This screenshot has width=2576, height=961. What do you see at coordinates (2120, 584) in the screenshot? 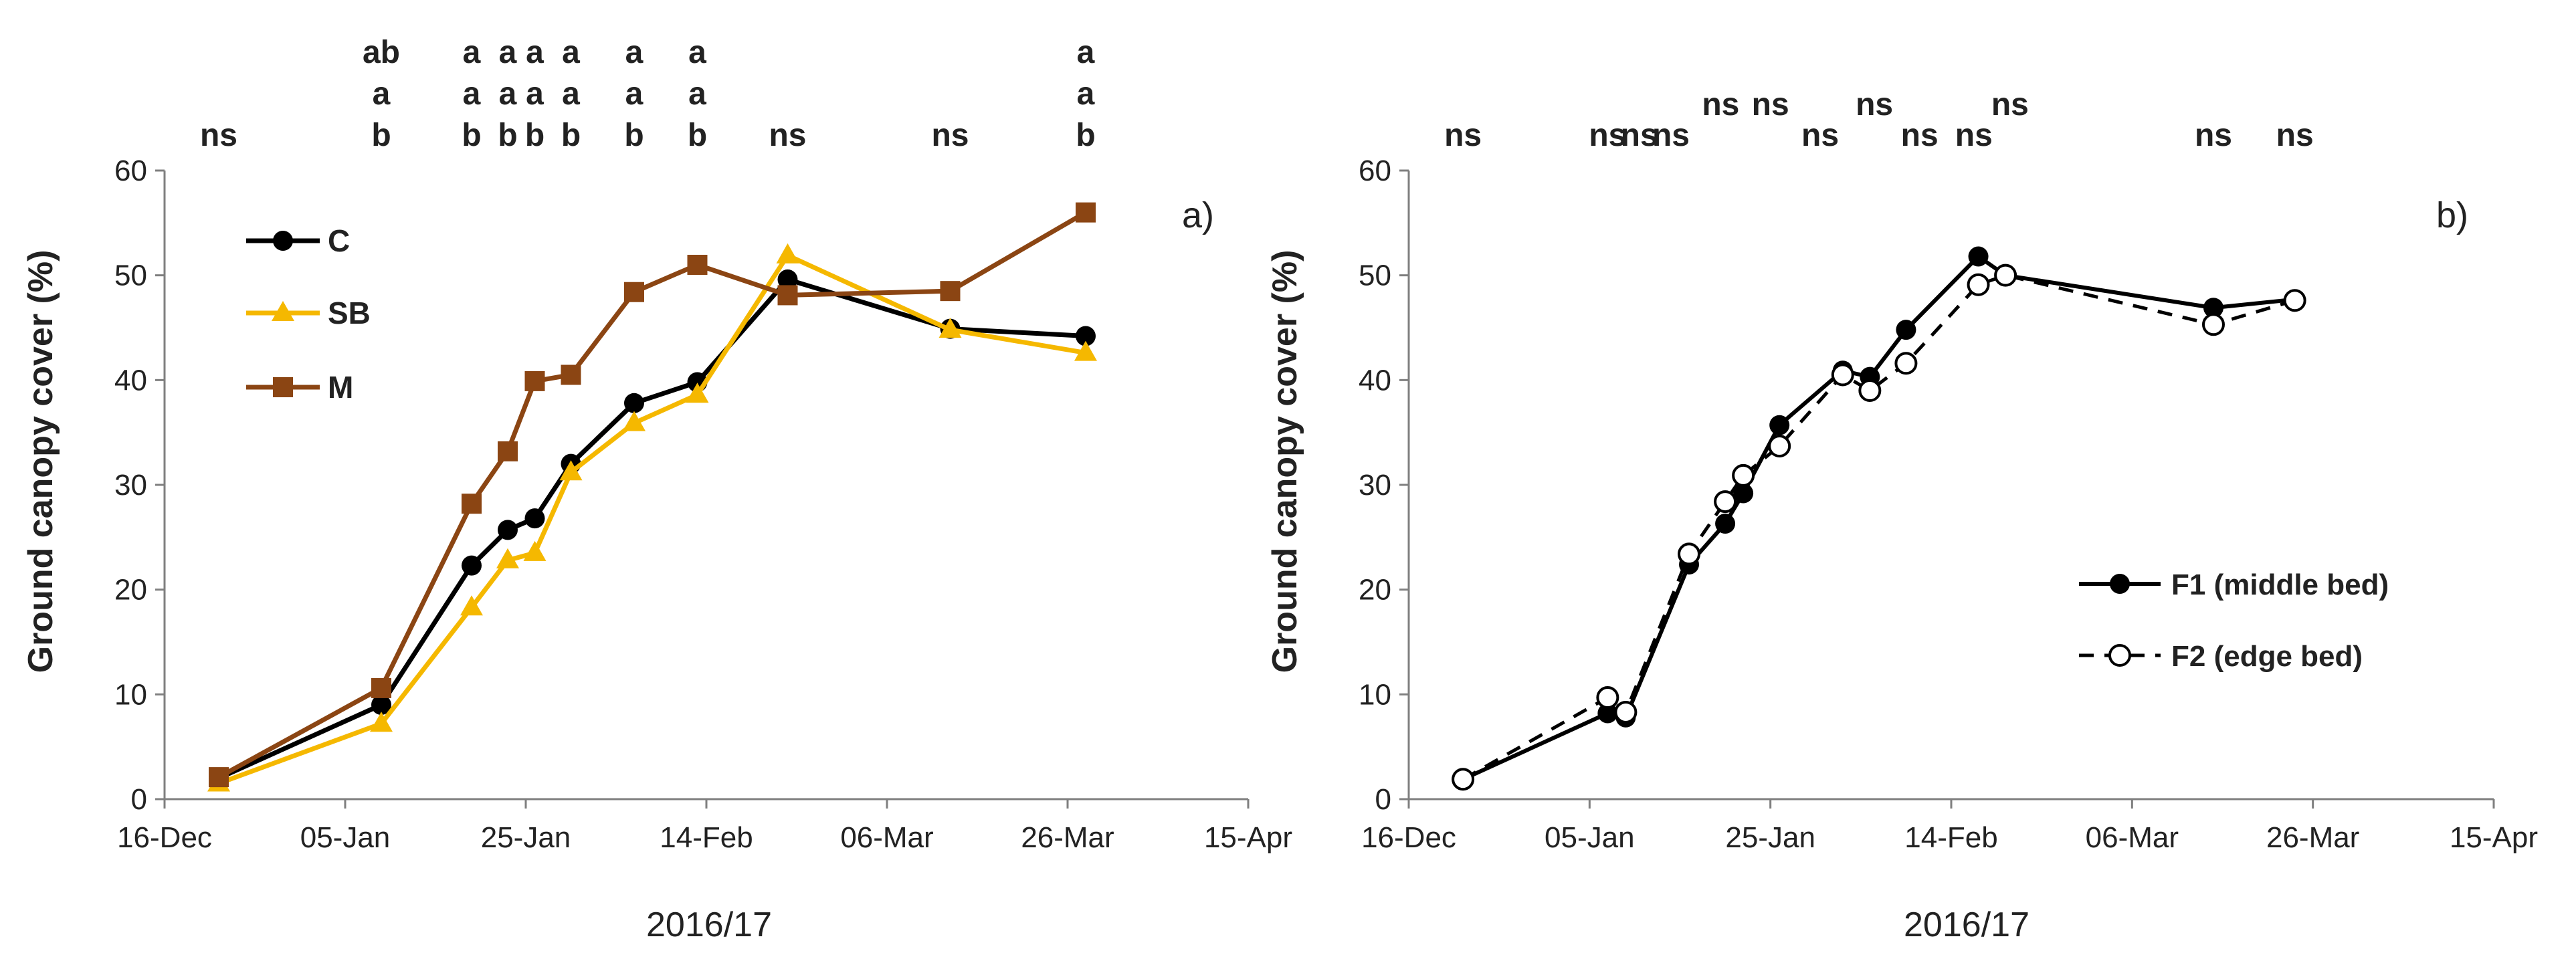
I see `legend-f1-marker` at bounding box center [2120, 584].